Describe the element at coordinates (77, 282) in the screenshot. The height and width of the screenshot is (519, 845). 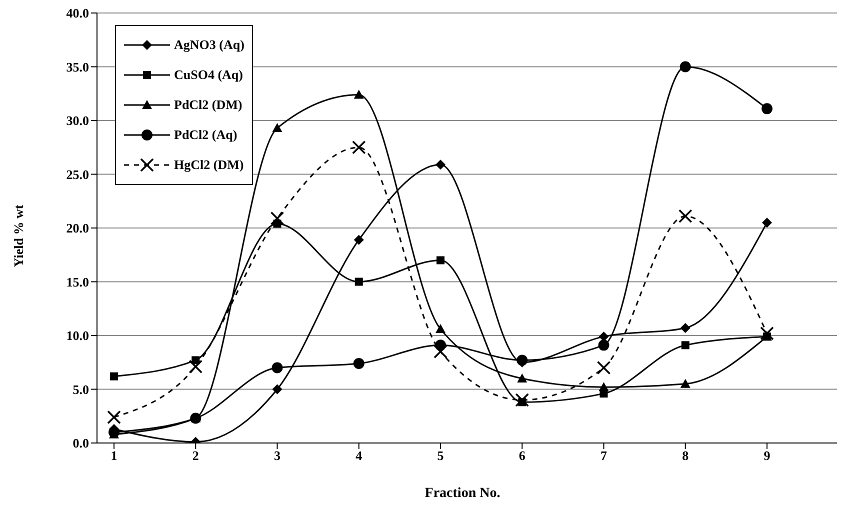
I see `y-tick-label: 15.0` at that location.